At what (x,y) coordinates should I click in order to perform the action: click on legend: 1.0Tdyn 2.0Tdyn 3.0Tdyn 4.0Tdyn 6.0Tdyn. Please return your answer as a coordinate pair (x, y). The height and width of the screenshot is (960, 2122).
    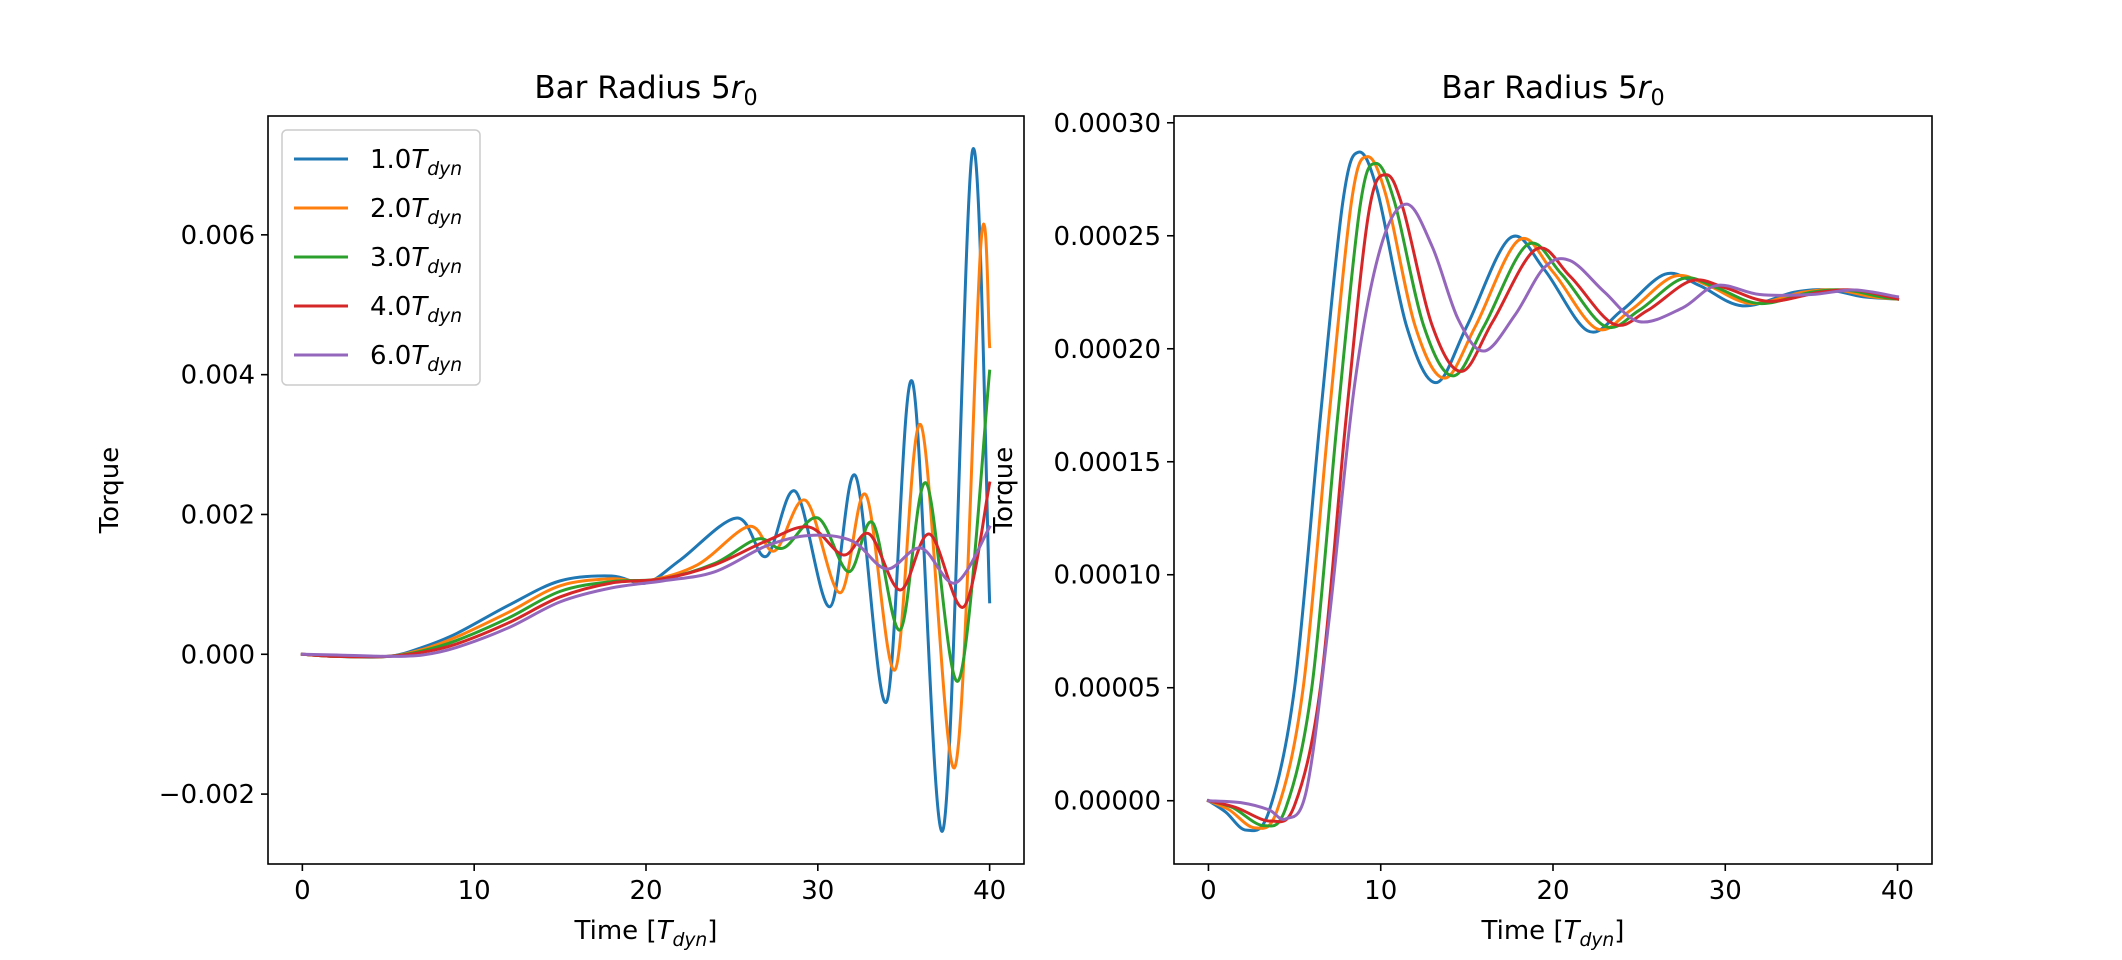
    Looking at the image, I should click on (381, 257).